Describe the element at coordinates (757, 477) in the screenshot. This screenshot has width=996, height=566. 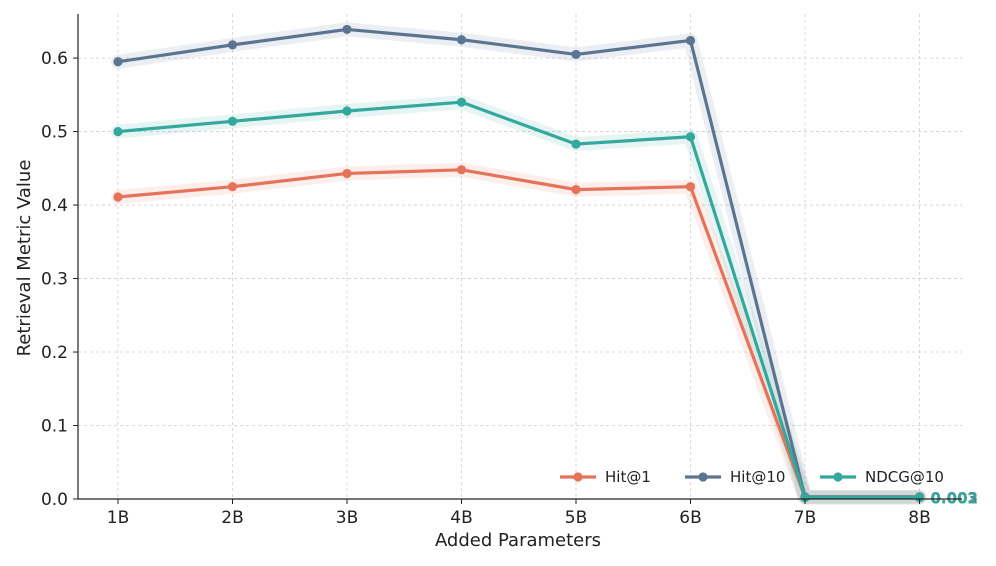
I see `legend-label: Hit@10` at that location.